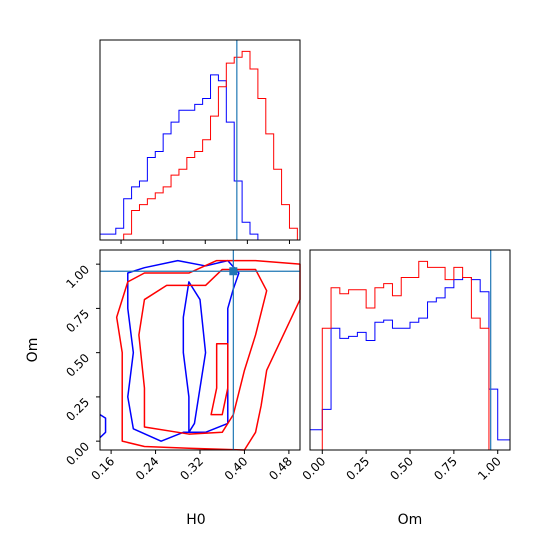 This screenshot has width=550, height=550. I want to click on contour-y-tick-label-2: 0.50, so click(77, 365).